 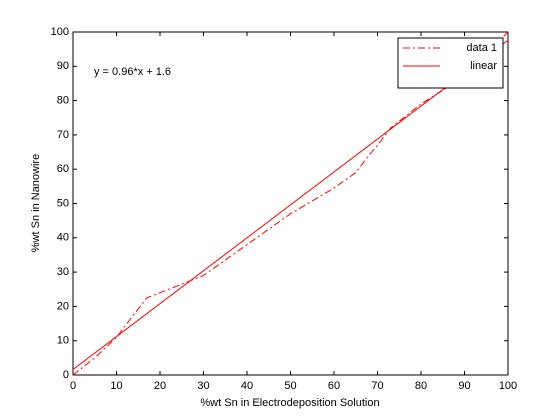 I want to click on y-tick-label: 30, so click(x=63, y=272).